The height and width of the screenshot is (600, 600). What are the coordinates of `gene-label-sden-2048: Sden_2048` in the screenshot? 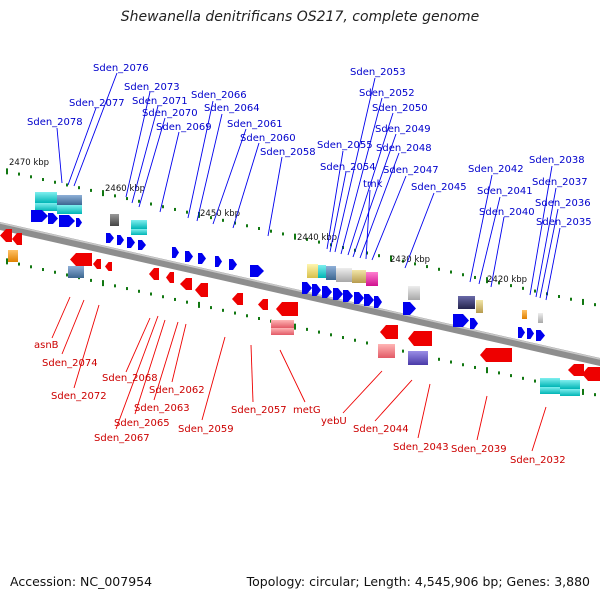 It's located at (404, 148).